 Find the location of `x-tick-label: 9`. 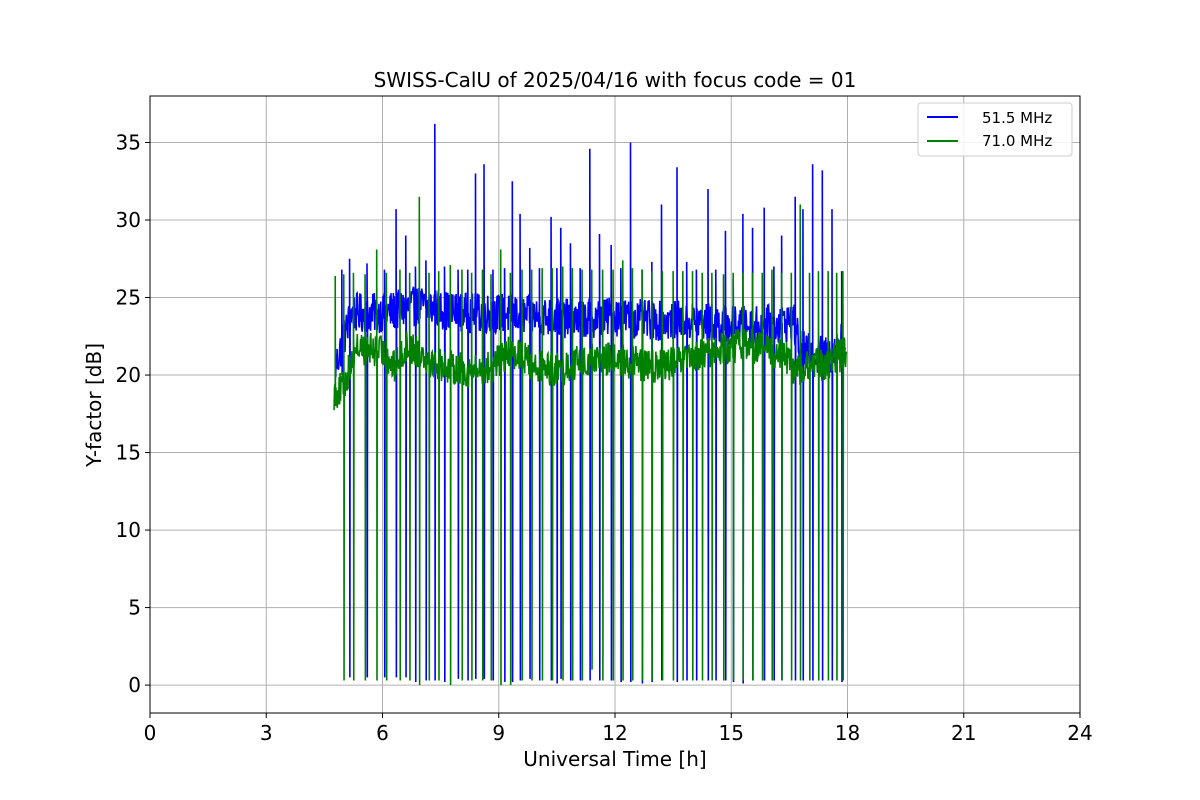

x-tick-label: 9 is located at coordinates (498, 733).